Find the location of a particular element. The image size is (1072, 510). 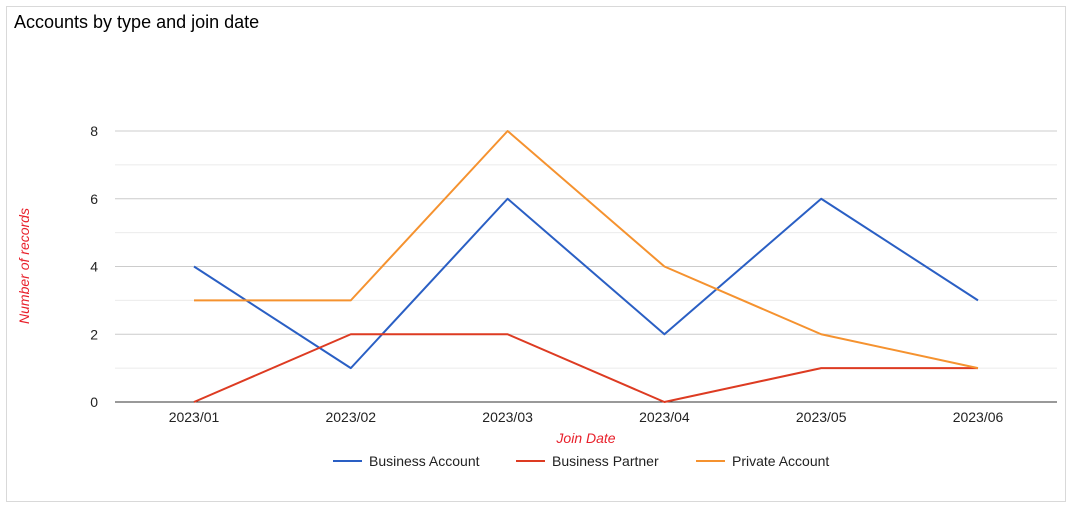

y-tick-label: 6 is located at coordinates (94, 199).